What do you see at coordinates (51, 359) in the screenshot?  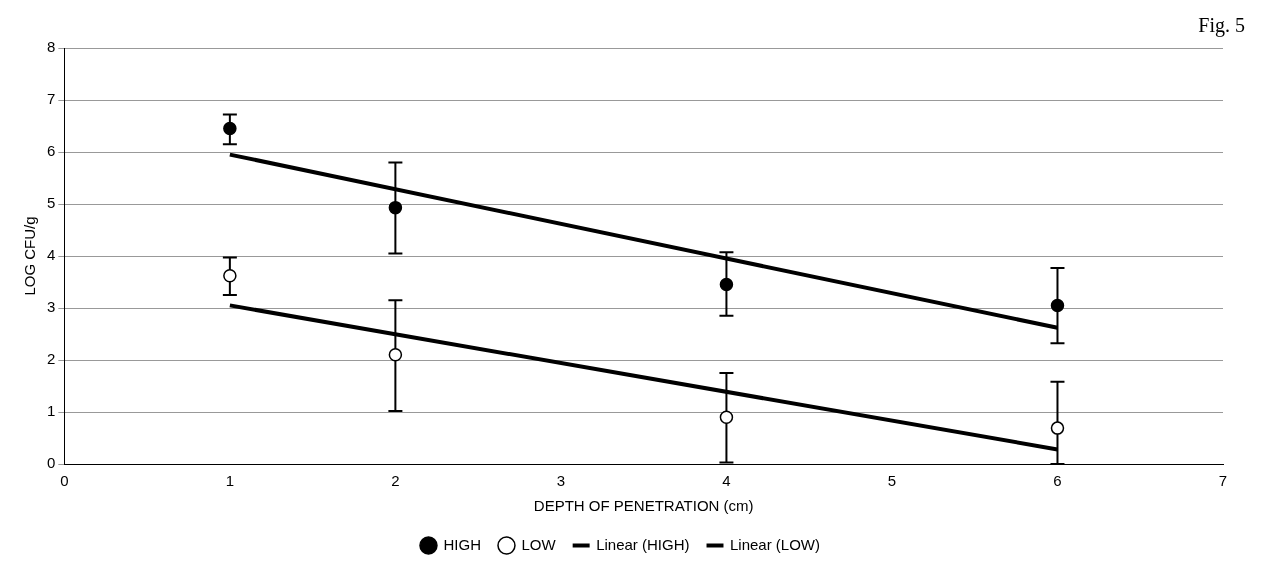 I see `y-tick-label: 2` at bounding box center [51, 359].